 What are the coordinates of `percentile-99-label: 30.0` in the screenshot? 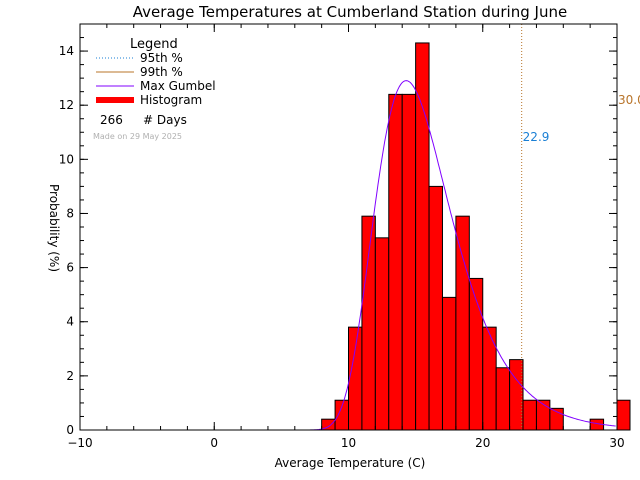 It's located at (629, 100).